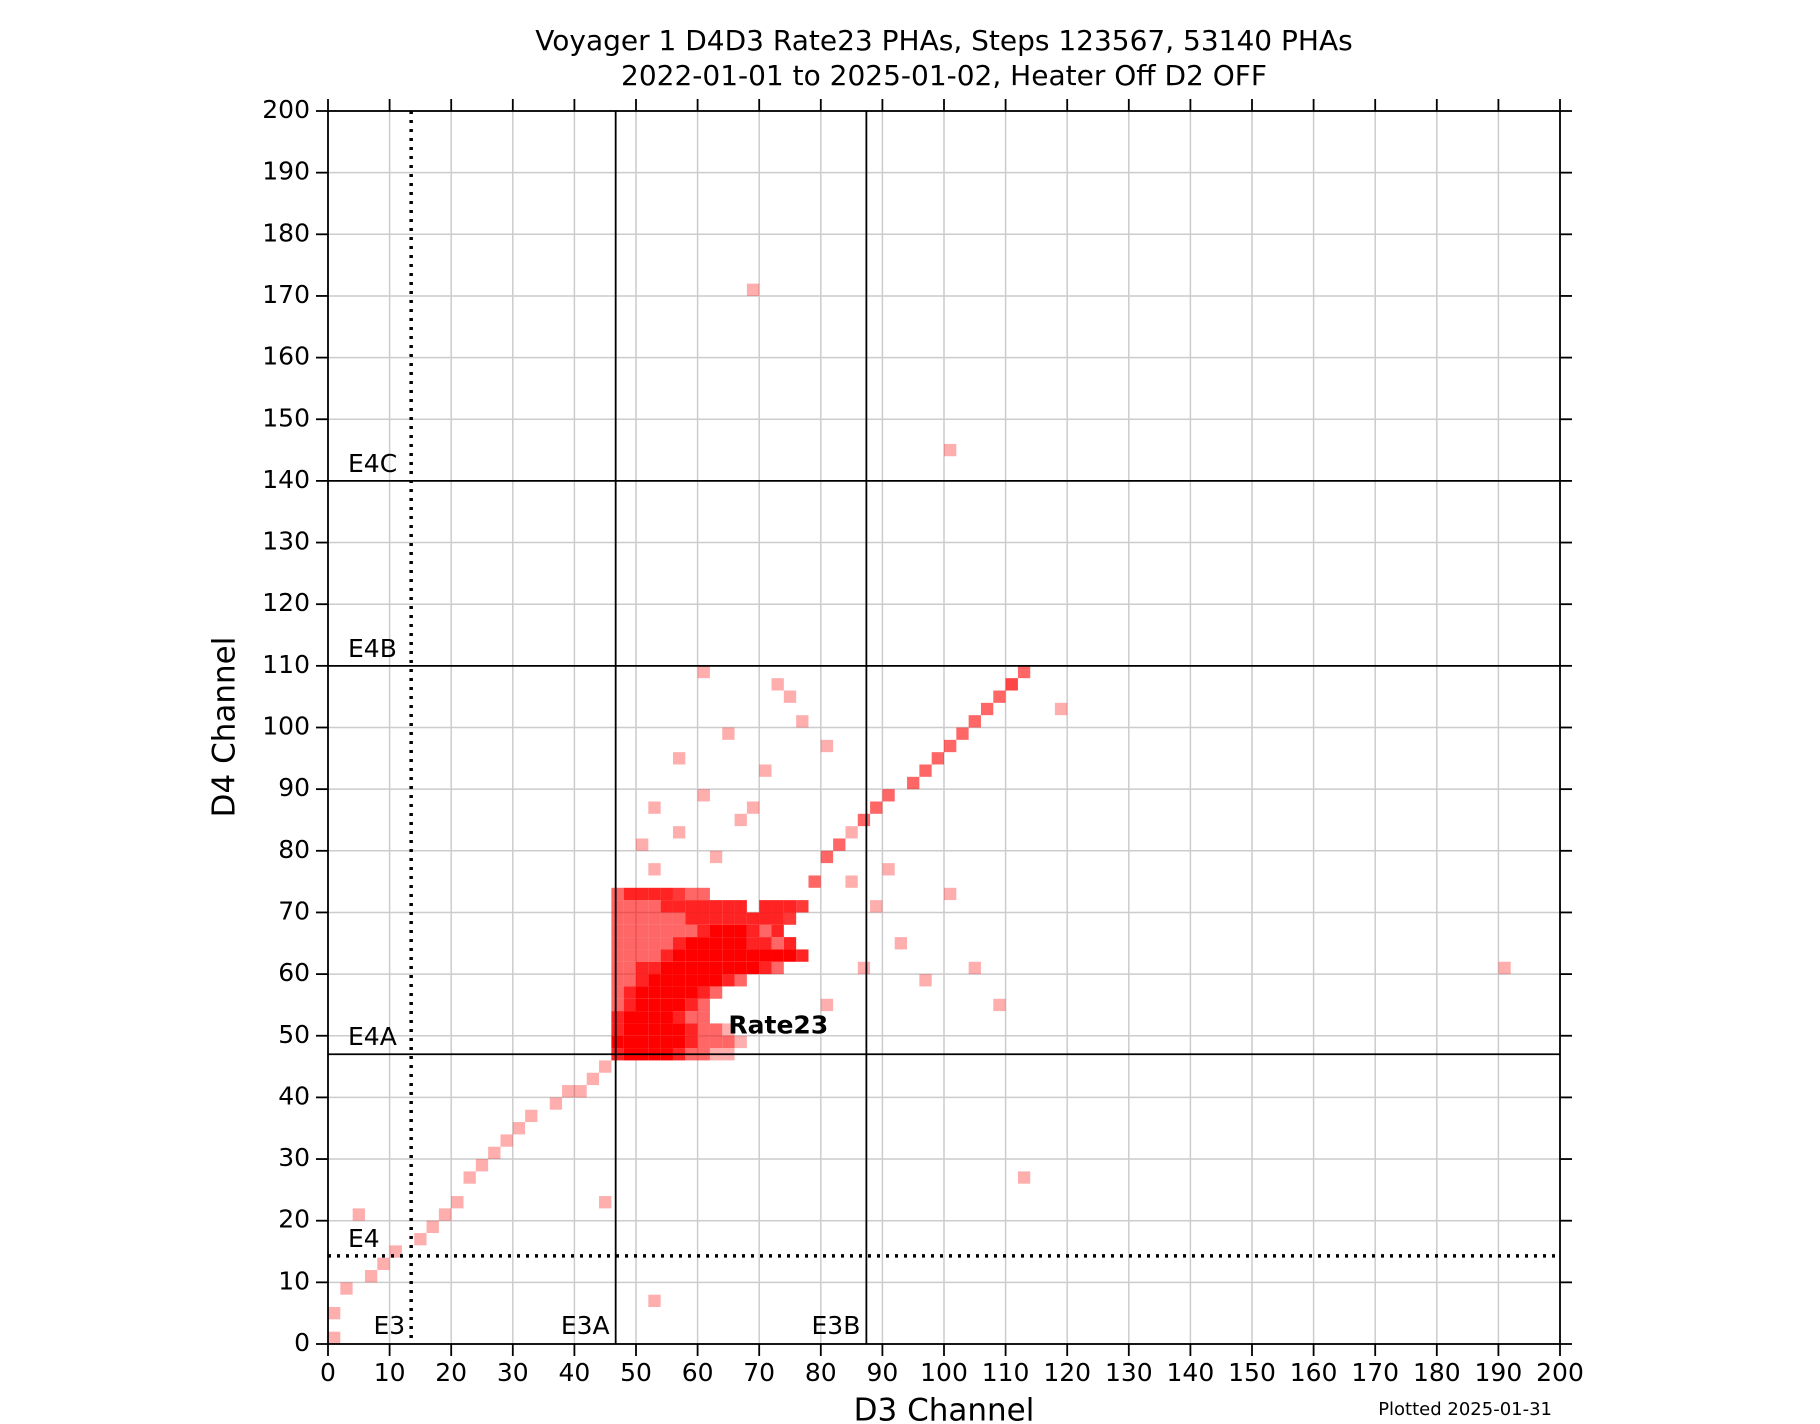  What do you see at coordinates (286, 171) in the screenshot?
I see `y-tick-label: 190` at bounding box center [286, 171].